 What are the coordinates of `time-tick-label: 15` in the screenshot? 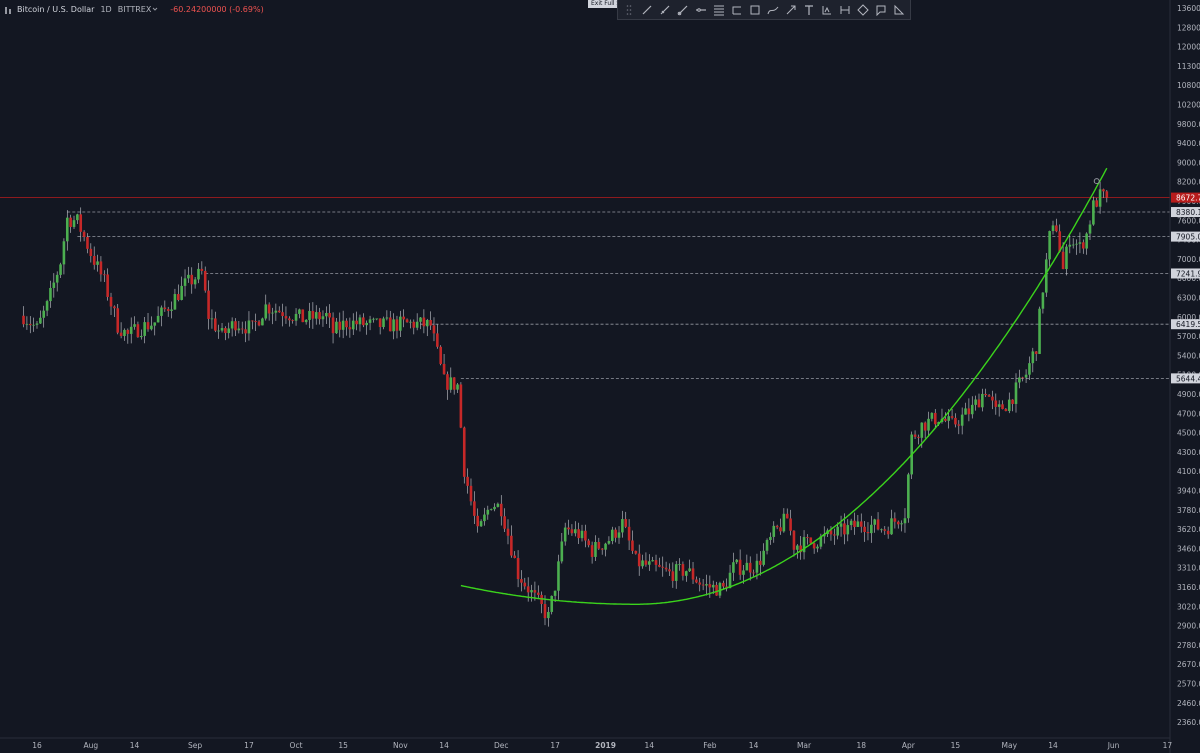 It's located at (343, 745).